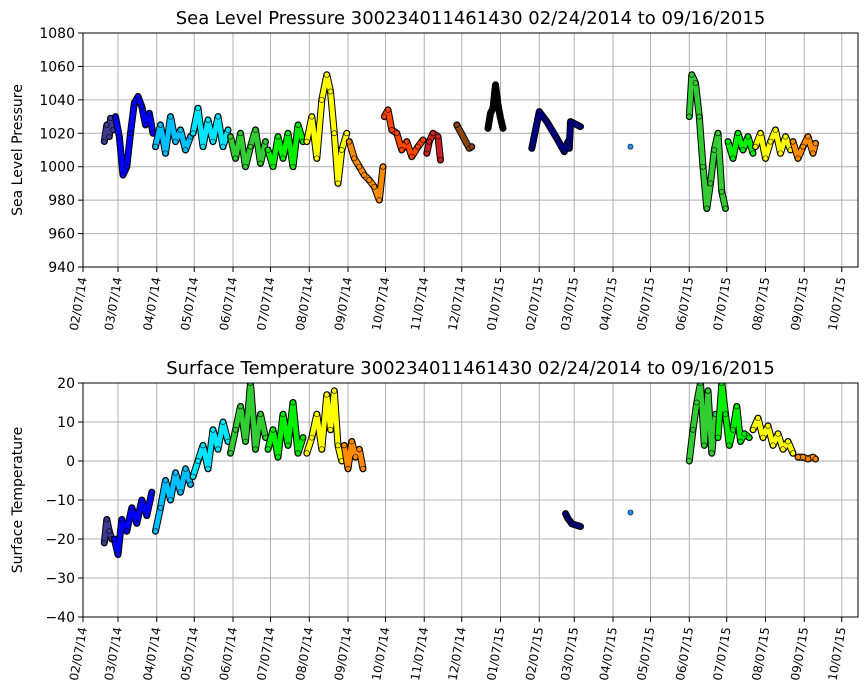  Describe the element at coordinates (66, 384) in the screenshot. I see `y-tick-label: 20` at that location.